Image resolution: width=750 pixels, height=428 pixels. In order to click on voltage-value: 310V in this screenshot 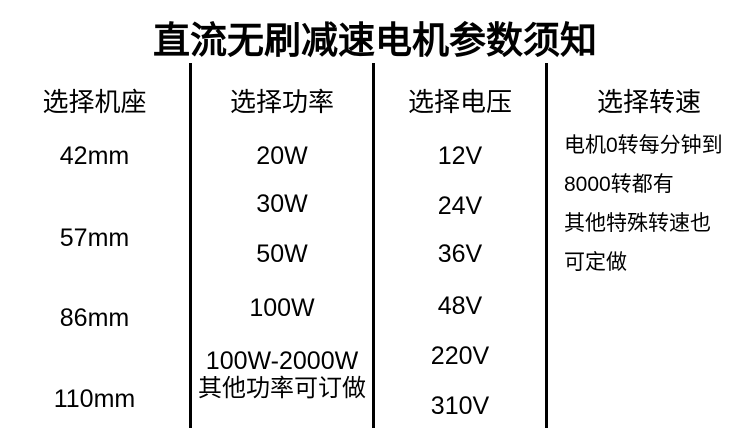, I will do `click(460, 406)`.